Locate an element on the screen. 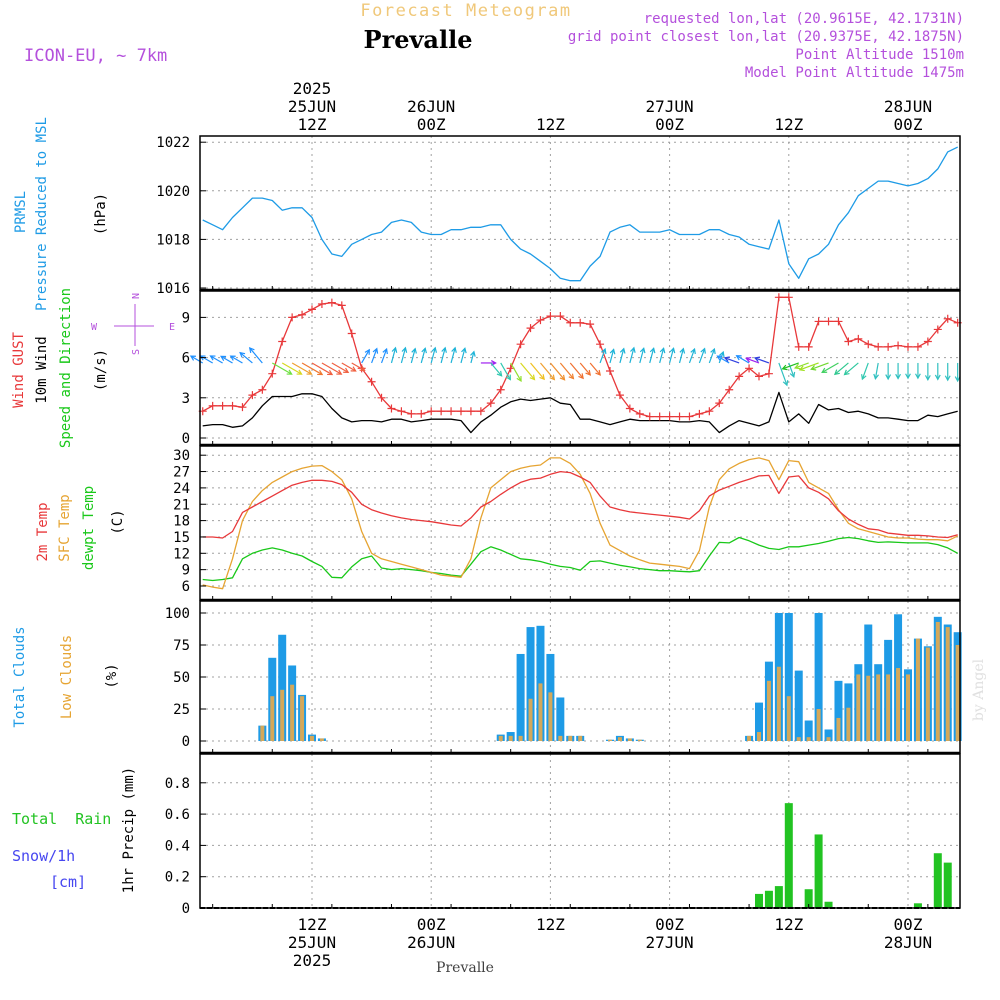 This screenshot has width=1000, height=1000. clouds-unit: (%) is located at coordinates (112, 675).